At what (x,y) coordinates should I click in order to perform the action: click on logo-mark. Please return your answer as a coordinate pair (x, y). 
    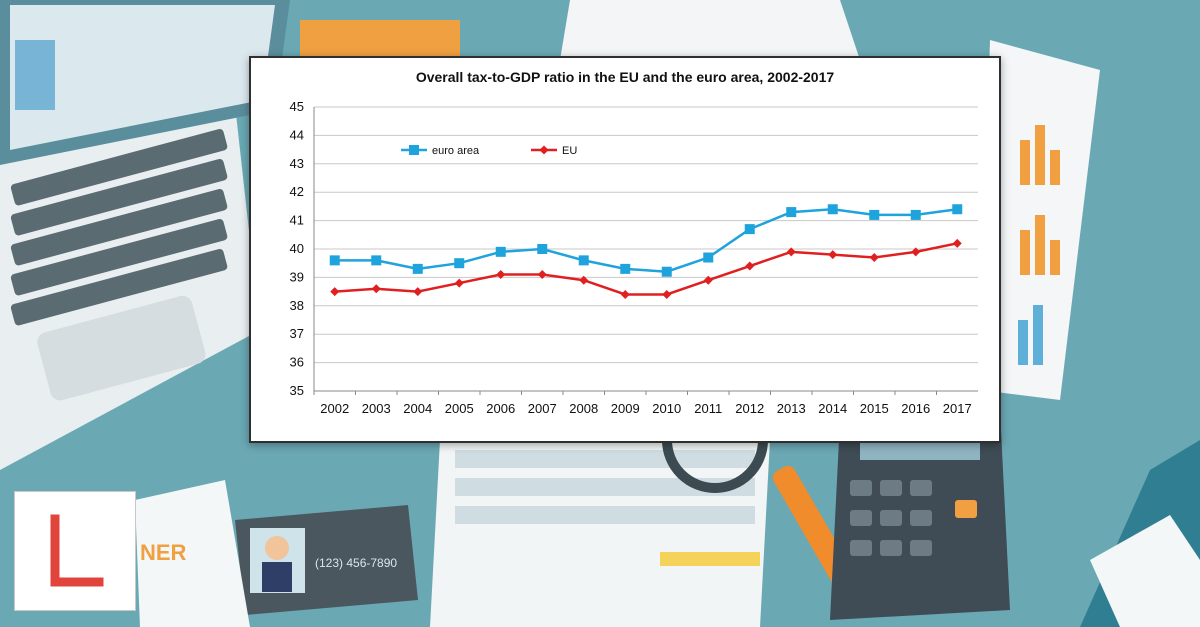
    Looking at the image, I should click on (77, 550).